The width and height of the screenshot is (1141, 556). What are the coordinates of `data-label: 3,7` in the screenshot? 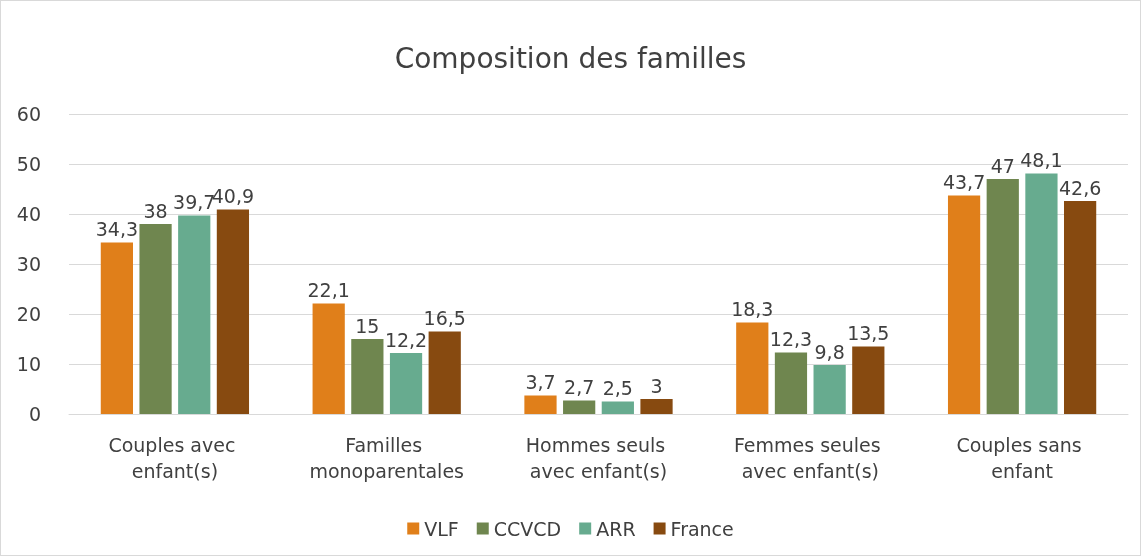 It's located at (540, 382).